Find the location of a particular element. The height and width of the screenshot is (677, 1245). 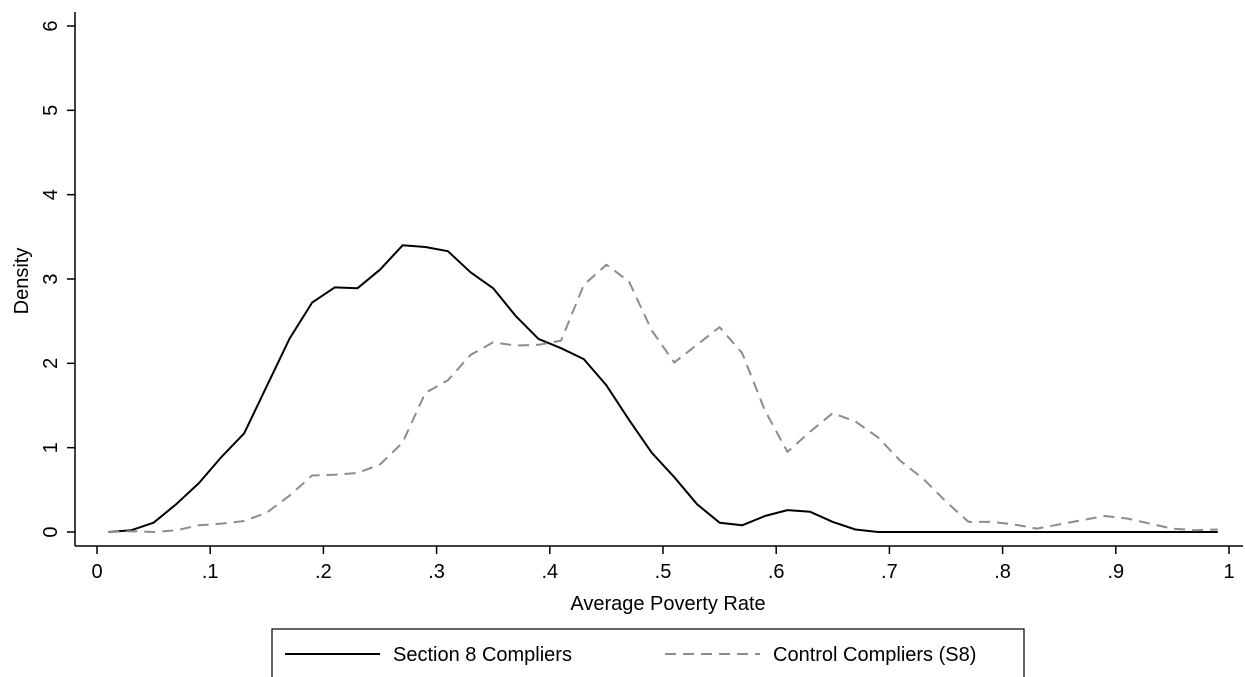

legend-label-section8: Section 8 Compliers is located at coordinates (482, 655).